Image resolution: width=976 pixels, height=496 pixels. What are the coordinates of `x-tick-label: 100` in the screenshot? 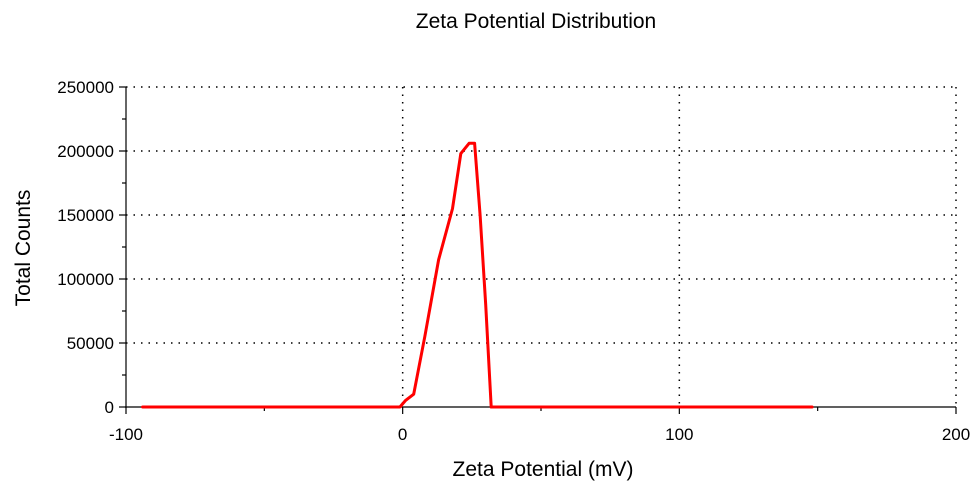 It's located at (679, 434).